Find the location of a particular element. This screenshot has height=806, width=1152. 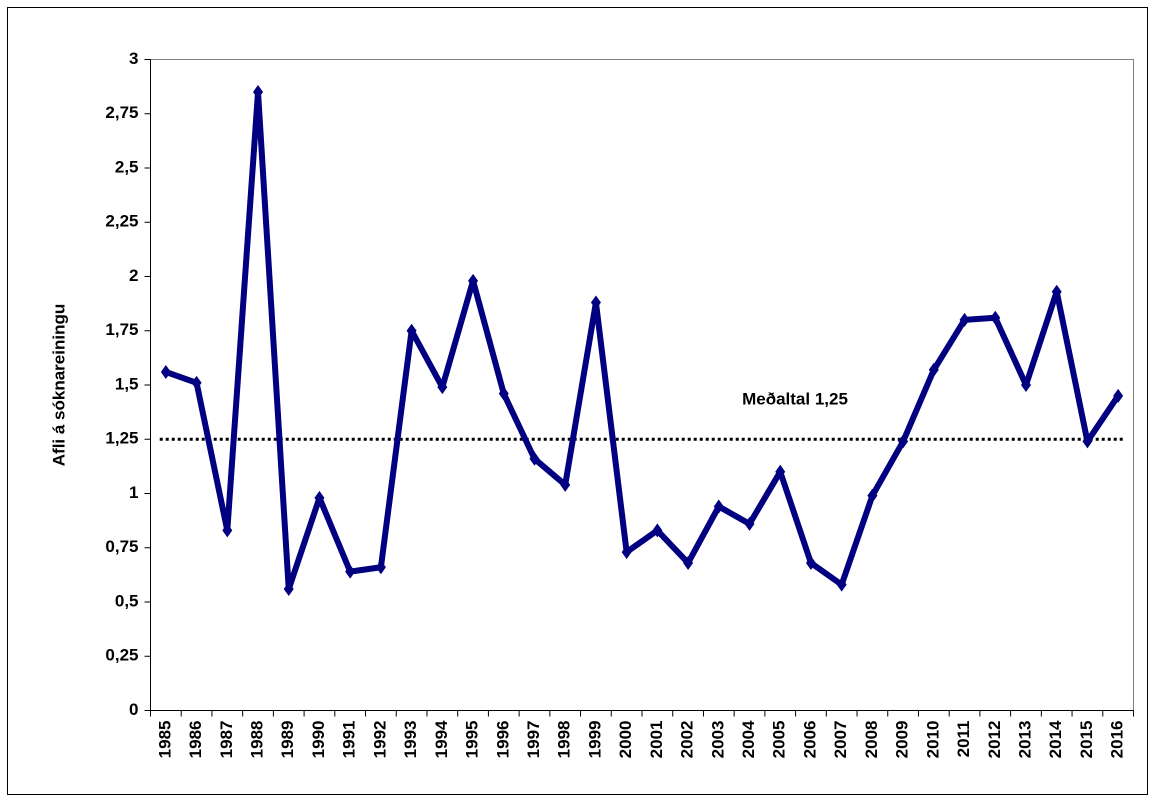

y-tick-label: 2 is located at coordinates (133, 275).